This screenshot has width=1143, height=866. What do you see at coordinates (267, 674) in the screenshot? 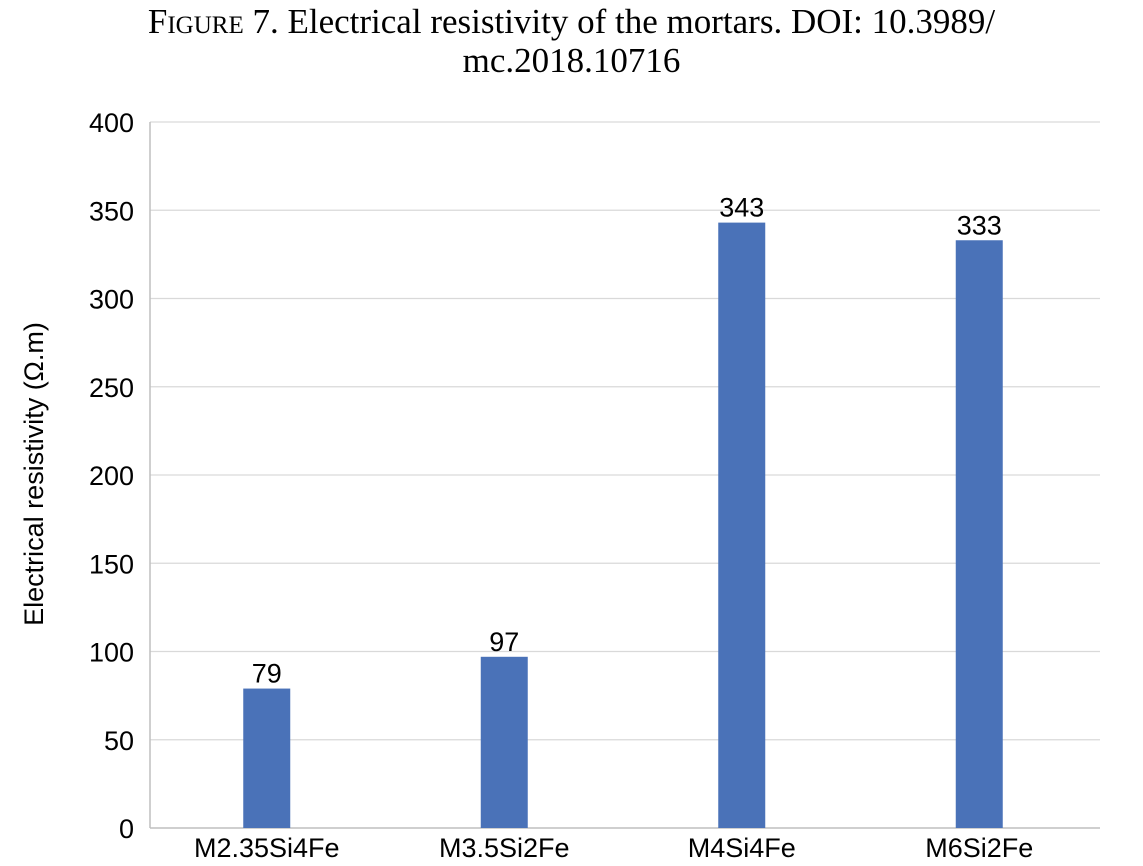
I see `data-label: 79` at bounding box center [267, 674].